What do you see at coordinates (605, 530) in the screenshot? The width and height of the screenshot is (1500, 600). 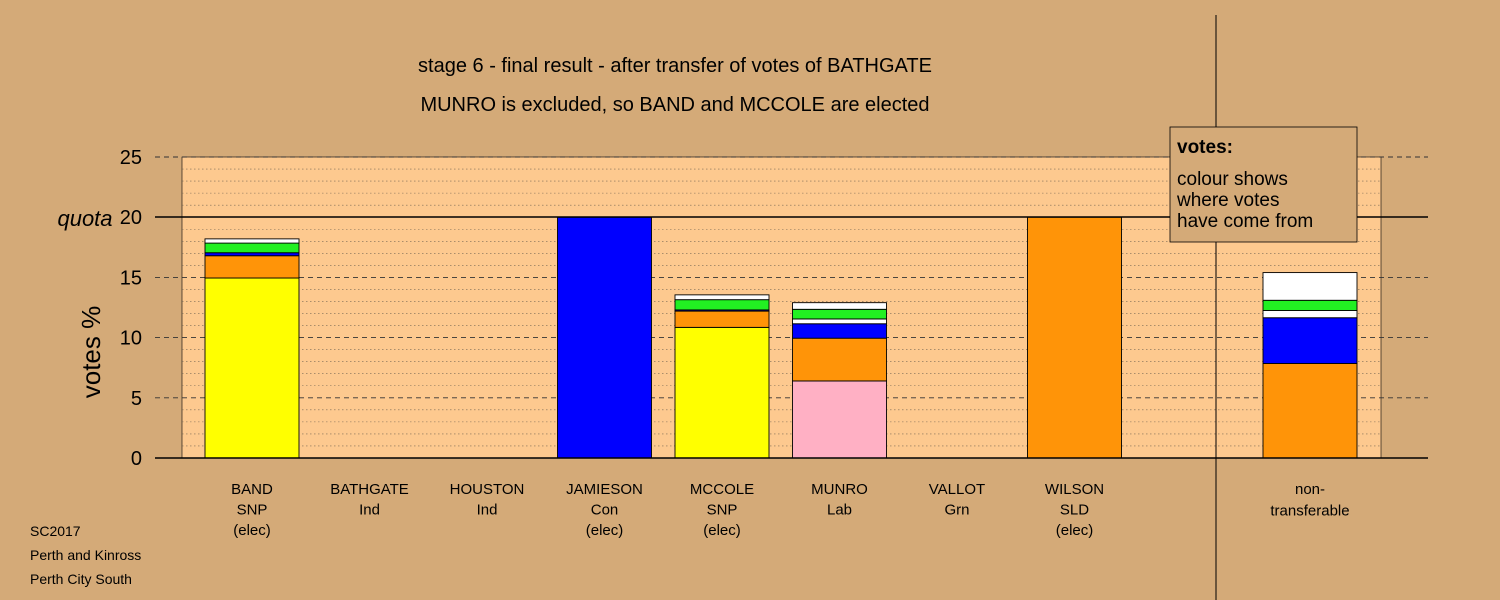 I see `x-label-jamieson-2: (elec)` at bounding box center [605, 530].